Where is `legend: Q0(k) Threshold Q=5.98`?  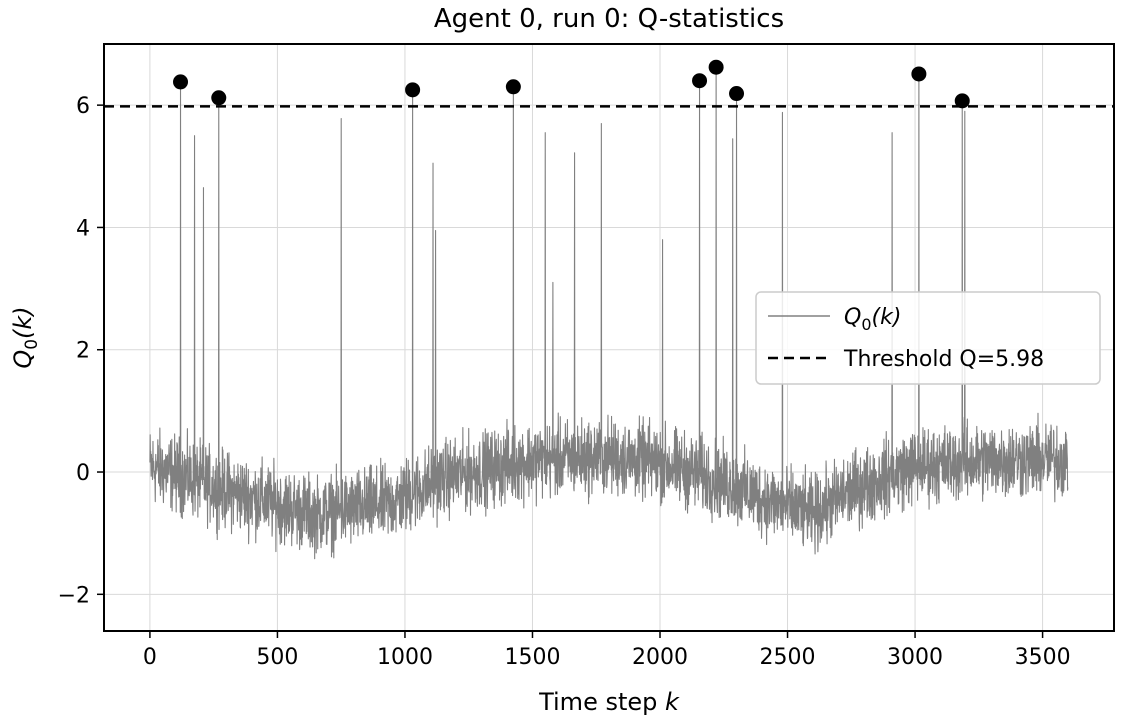 legend: Q0(k) Threshold Q=5.98 is located at coordinates (928, 338).